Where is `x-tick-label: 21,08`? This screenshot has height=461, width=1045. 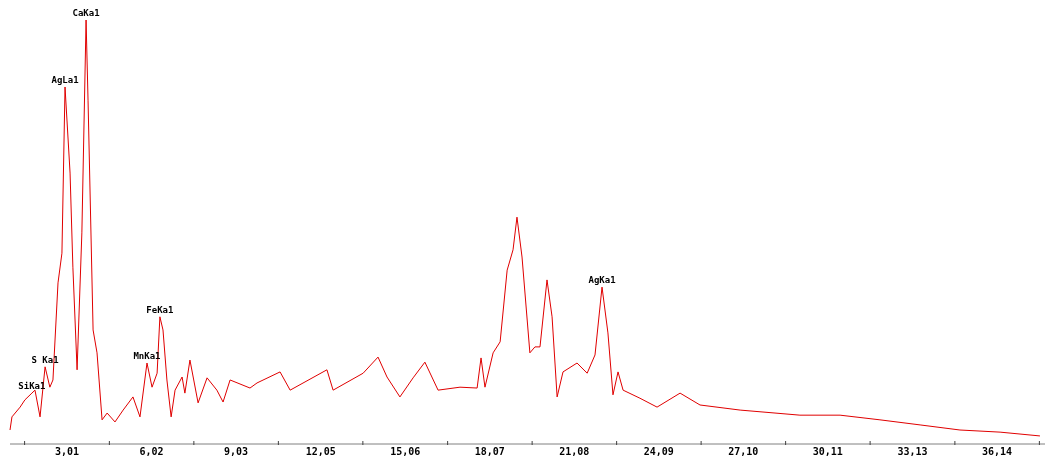
x-tick-label: 21,08 is located at coordinates (574, 451).